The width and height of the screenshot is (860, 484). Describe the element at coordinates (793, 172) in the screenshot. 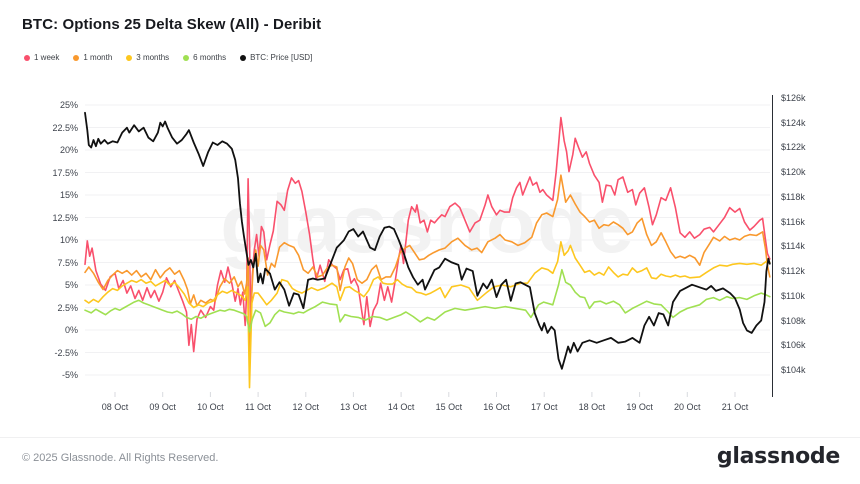

I see `y-right-tick-label: $120k` at that location.